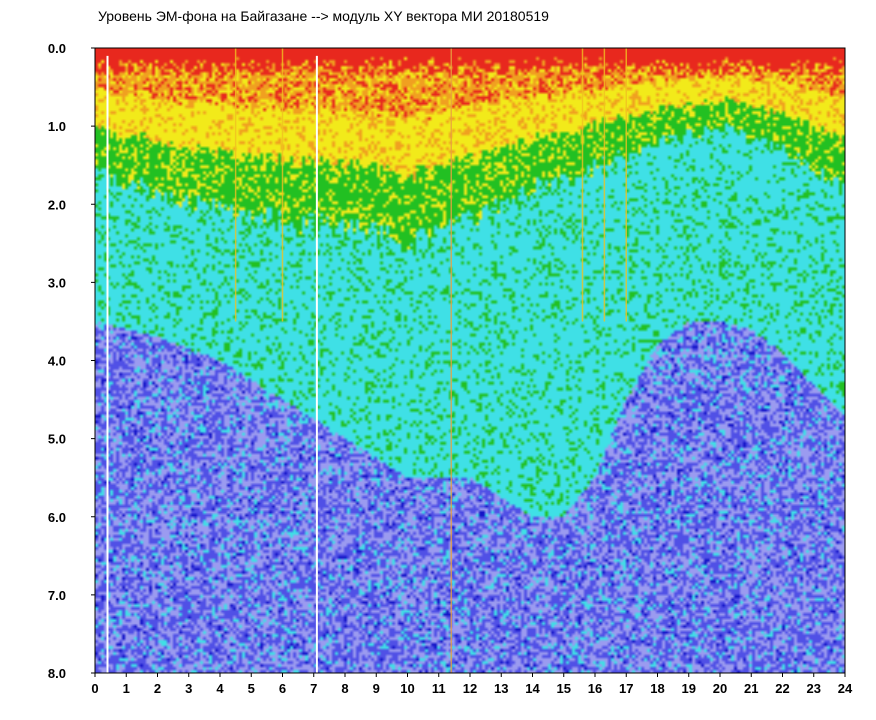 The image size is (876, 720). What do you see at coordinates (57, 126) in the screenshot?
I see `y-tick-label: 1.0` at bounding box center [57, 126].